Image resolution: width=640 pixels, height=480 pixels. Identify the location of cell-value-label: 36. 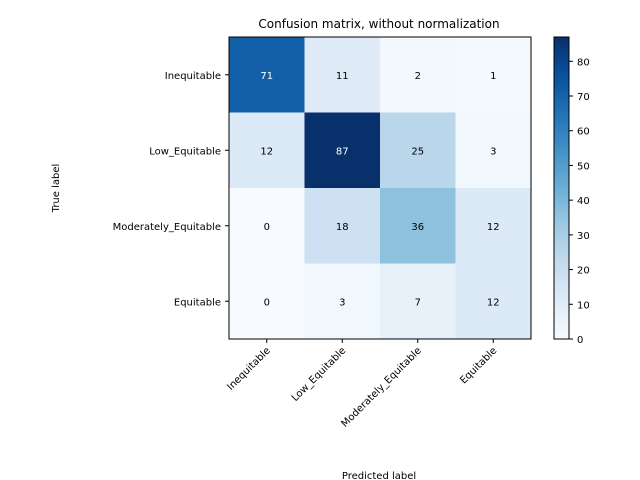
(417, 227).